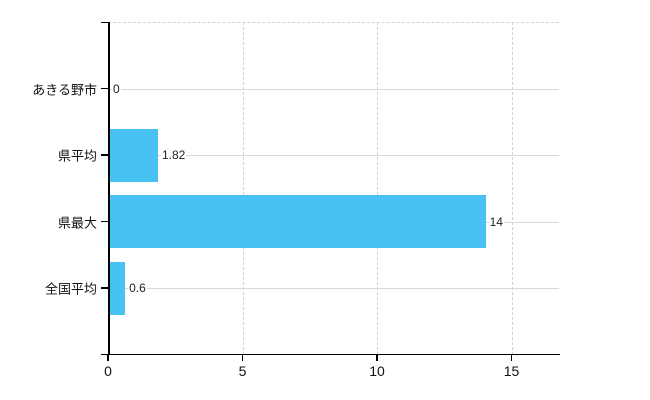 The image size is (650, 400). I want to click on x-tick-label: 5, so click(242, 370).